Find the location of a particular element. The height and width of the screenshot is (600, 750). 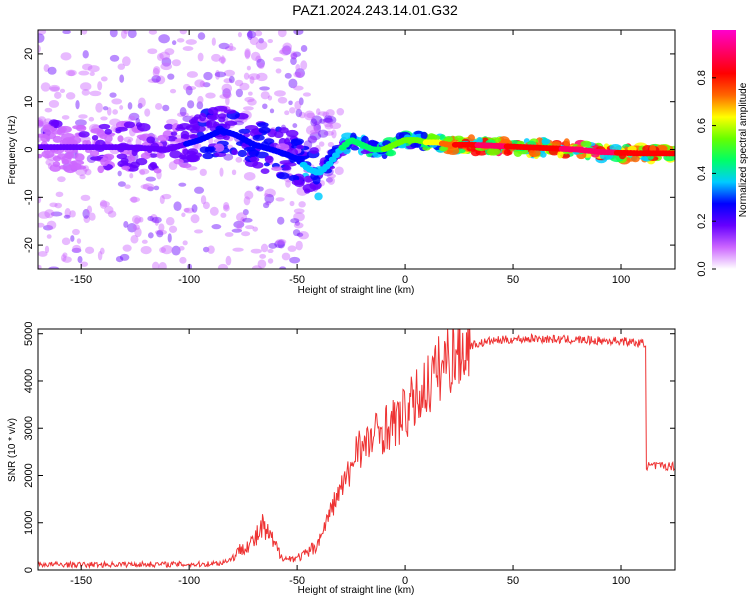

spectrogram-xlabel: Height of straight line (km) is located at coordinates (356, 290).